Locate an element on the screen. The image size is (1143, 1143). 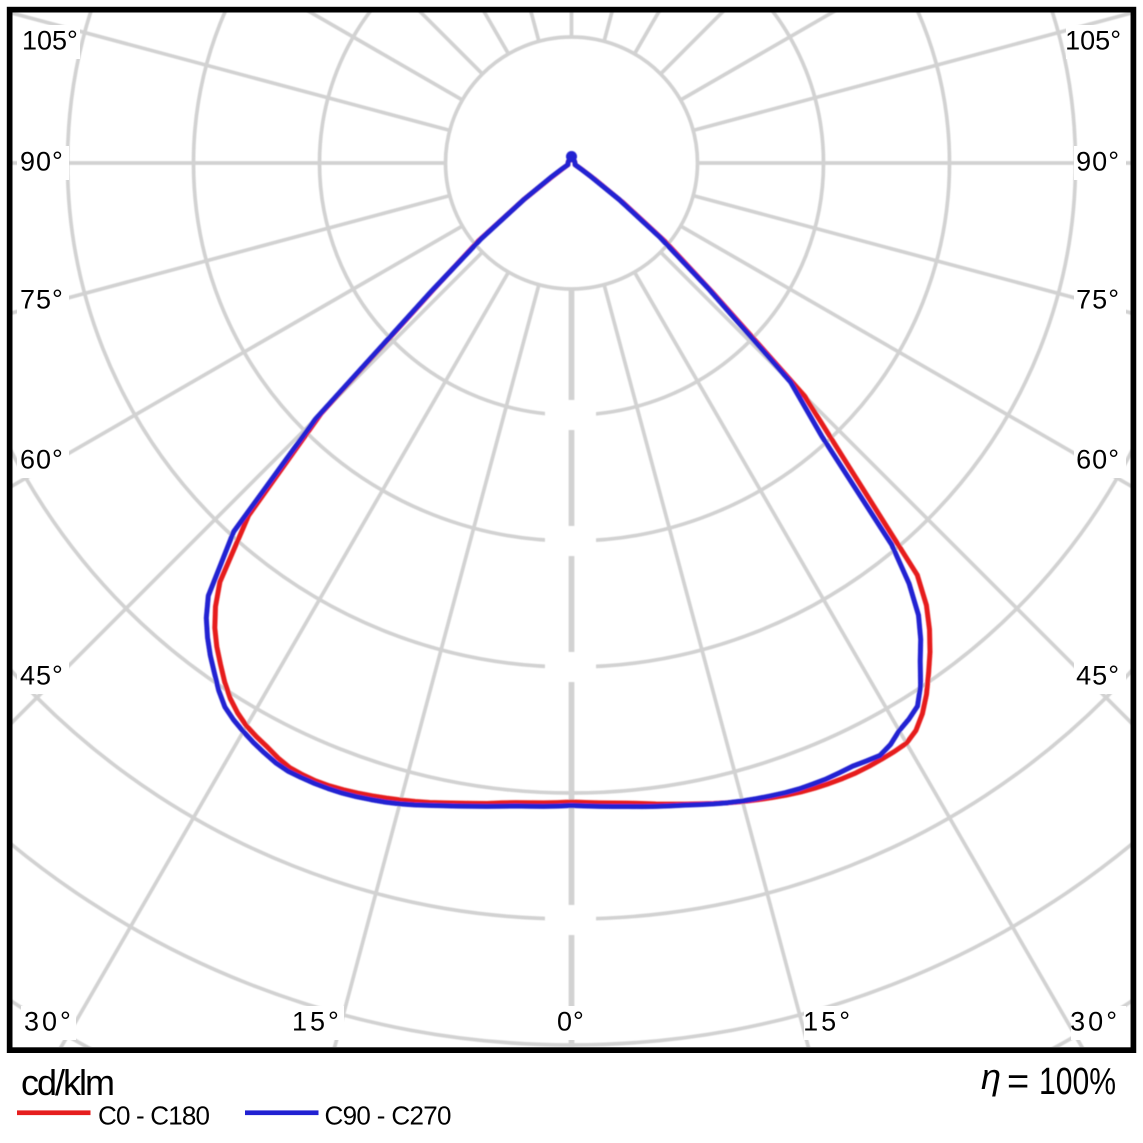
svg-text: 100% is located at coordinates (1077, 1082).